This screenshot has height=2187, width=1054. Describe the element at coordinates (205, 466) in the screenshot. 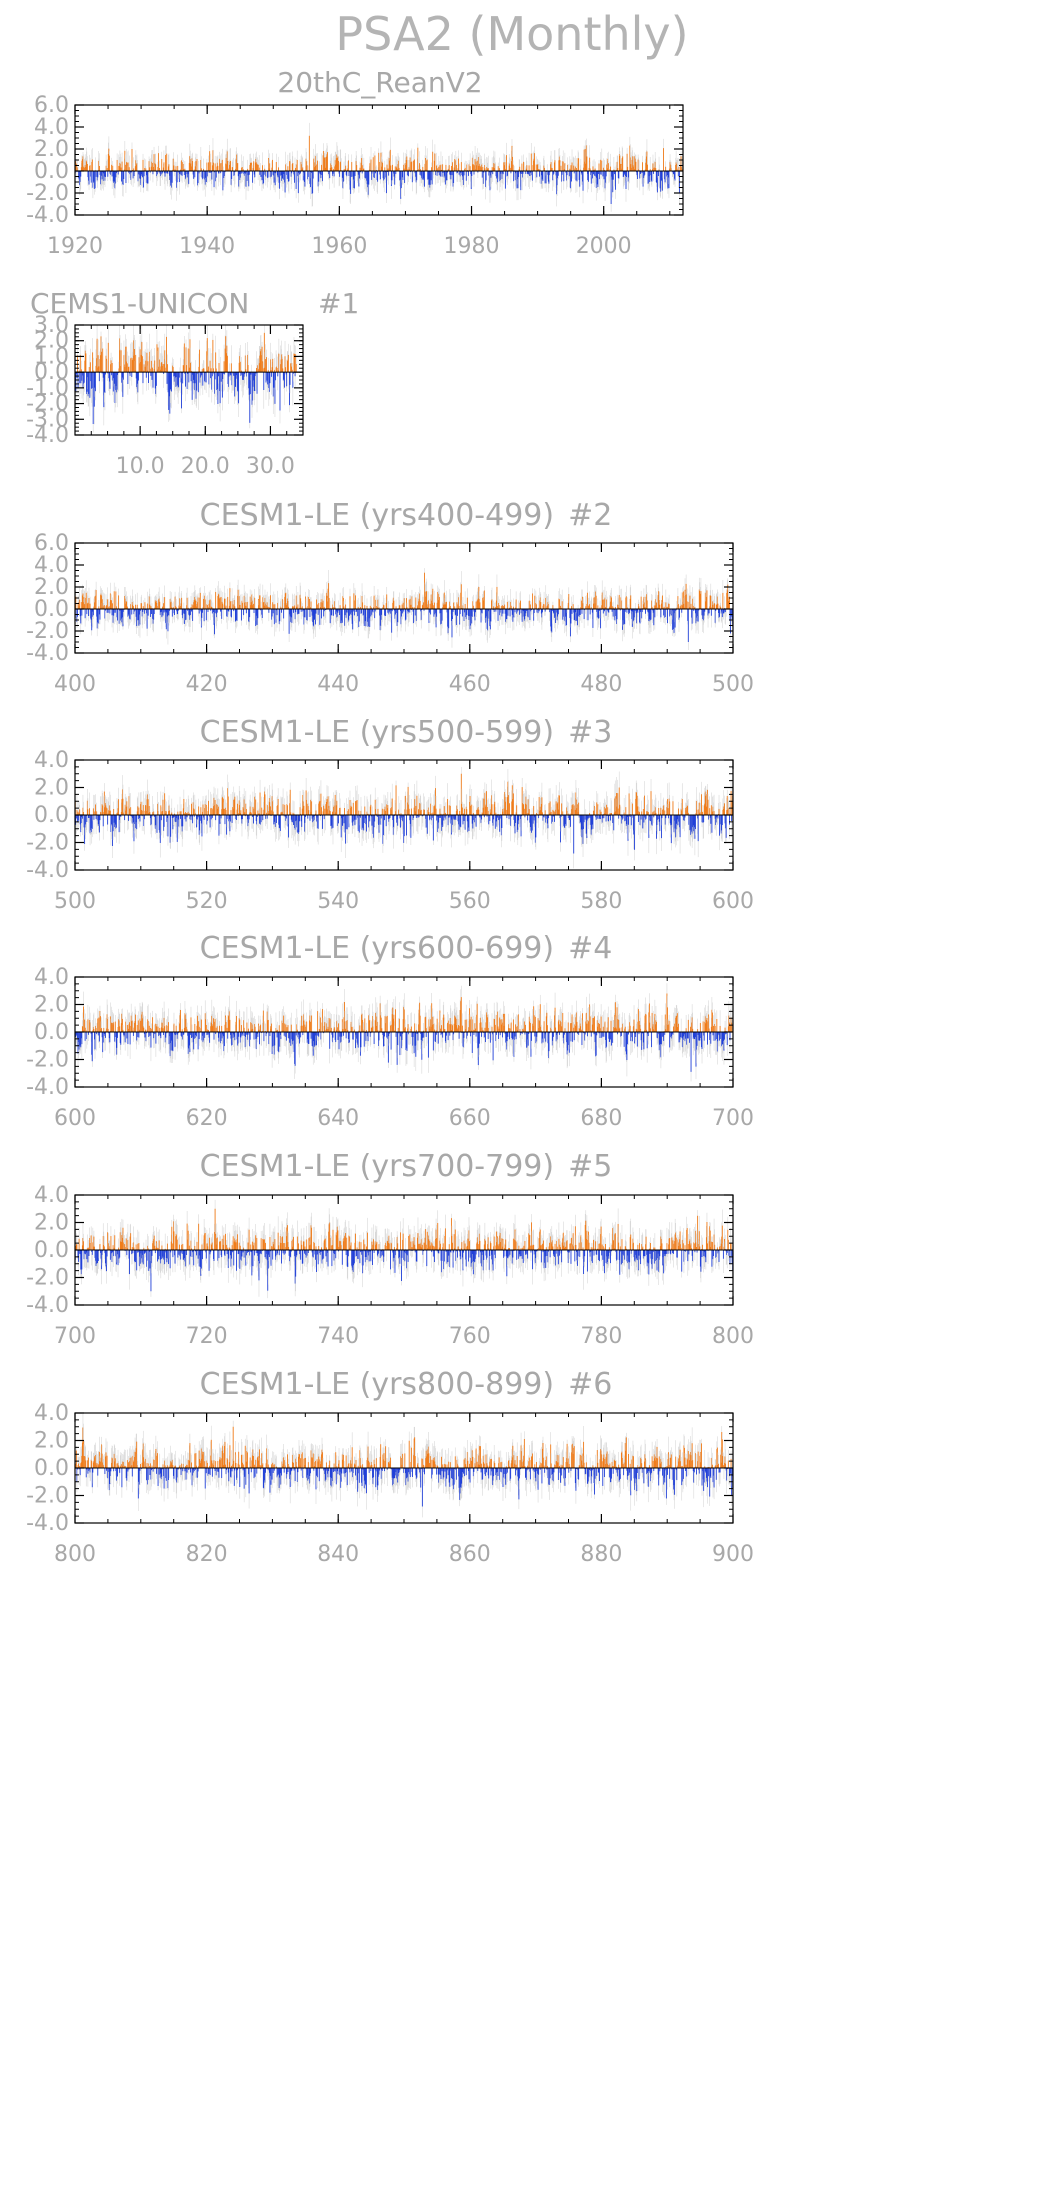

I see `x-tick-label: 20.0` at that location.